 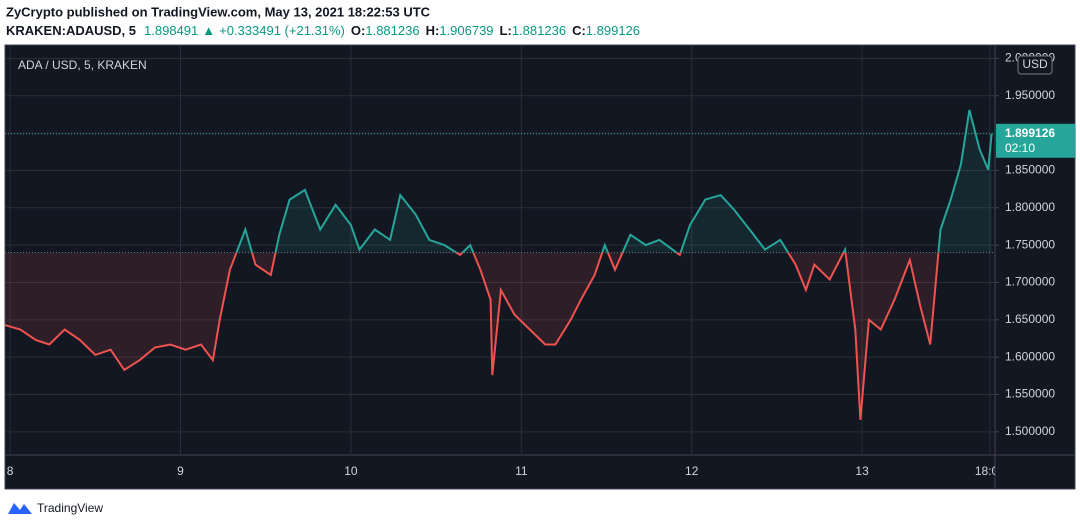 I want to click on legend: ADA / USD, 5, KRAKEN, so click(x=82, y=65).